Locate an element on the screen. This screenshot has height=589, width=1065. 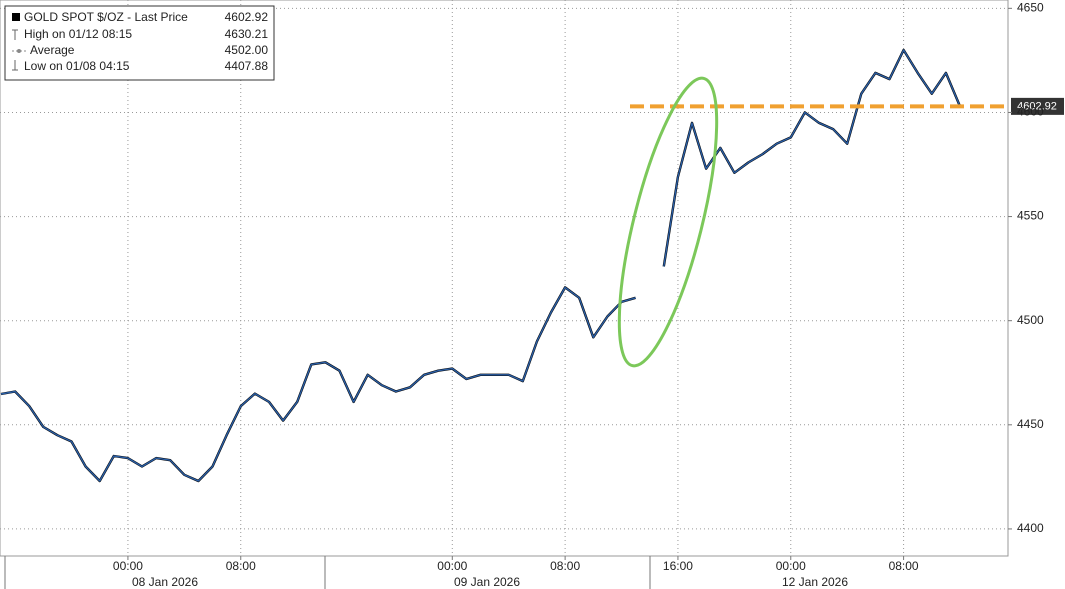
legend-stat: High on 01/12 08:15 is located at coordinates (78, 34).